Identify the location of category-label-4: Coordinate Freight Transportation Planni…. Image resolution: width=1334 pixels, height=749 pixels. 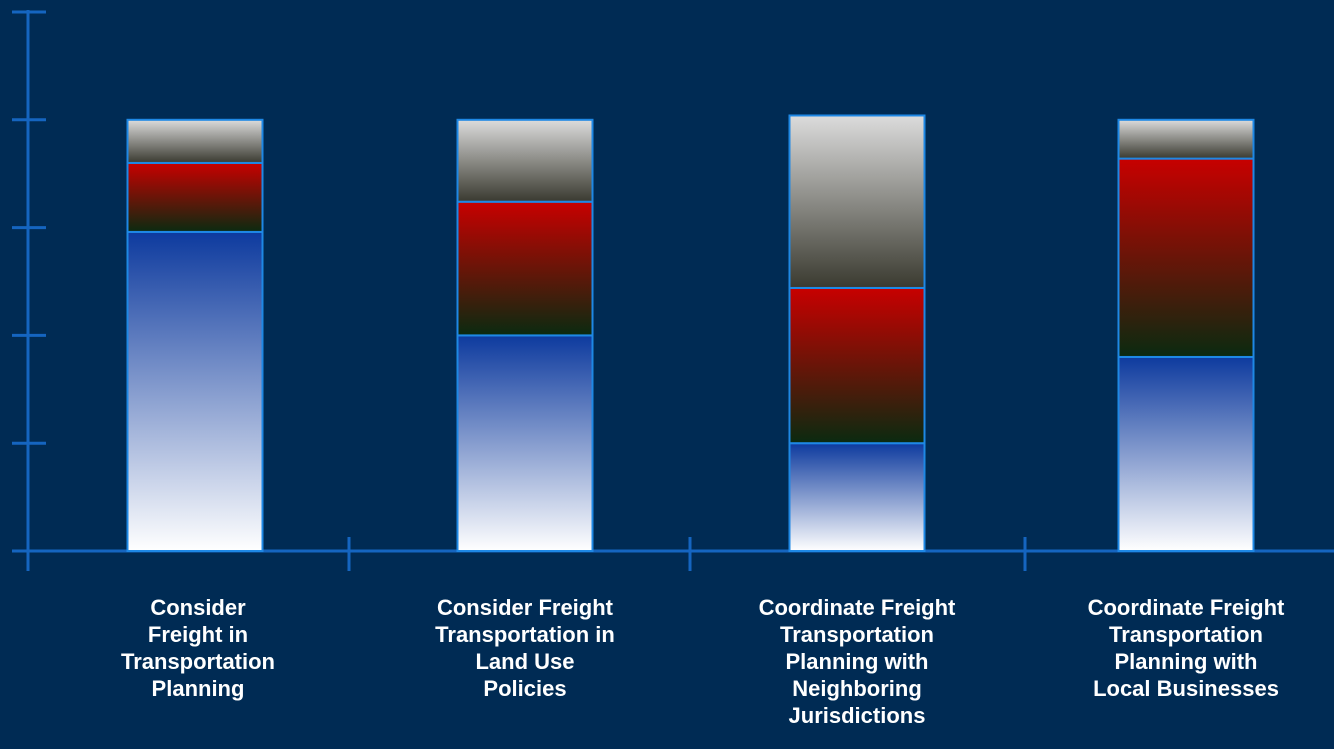
(1186, 648).